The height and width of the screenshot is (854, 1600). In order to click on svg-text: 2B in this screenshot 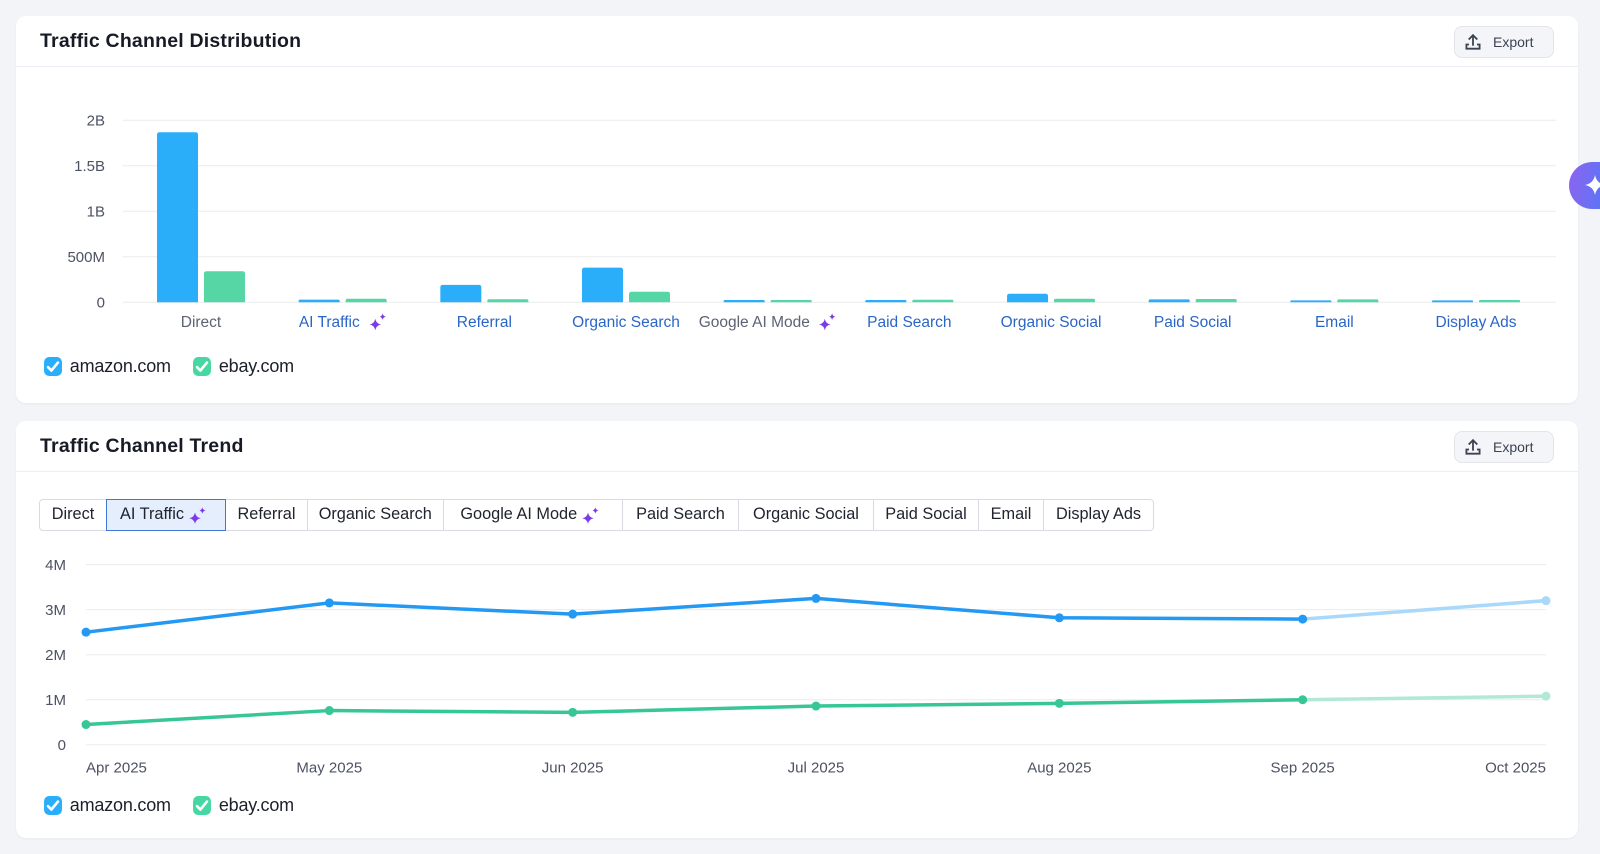, I will do `click(96, 121)`.